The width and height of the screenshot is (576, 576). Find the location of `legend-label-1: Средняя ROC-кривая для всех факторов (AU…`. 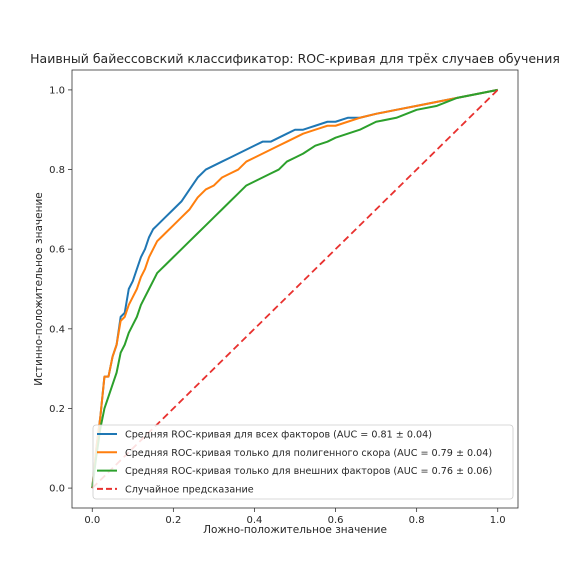

legend-label-1: Средняя ROC-кривая для всех факторов (AU… is located at coordinates (278, 435).